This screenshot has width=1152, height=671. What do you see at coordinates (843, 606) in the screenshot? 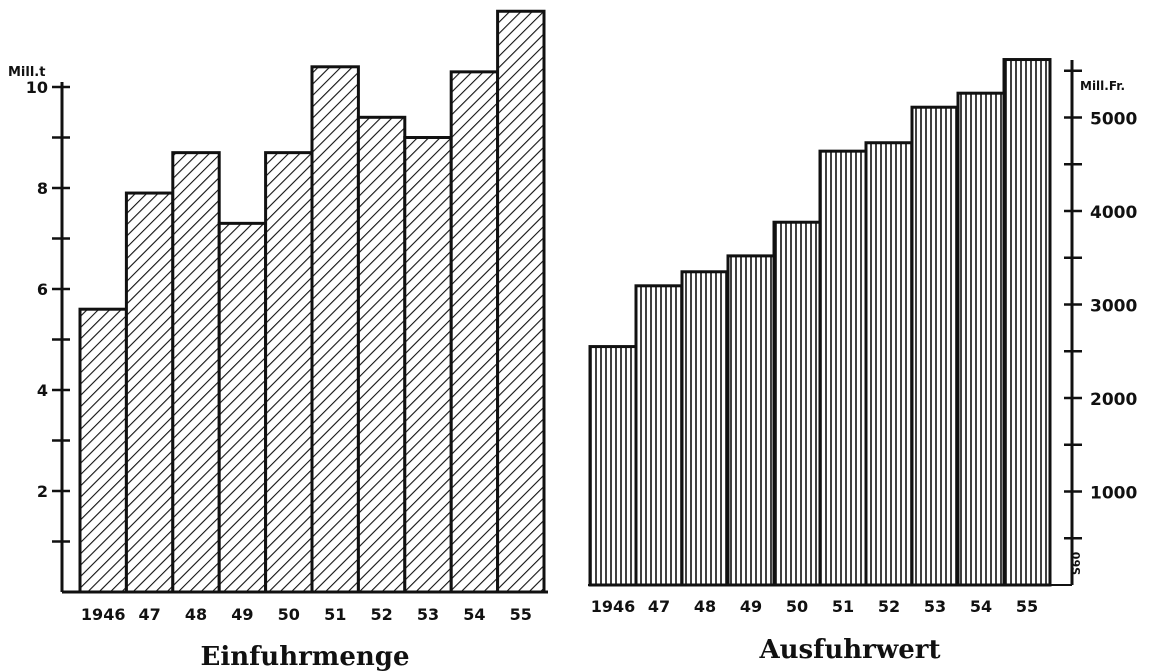
I see `right-x-label-51: 51` at bounding box center [843, 606].